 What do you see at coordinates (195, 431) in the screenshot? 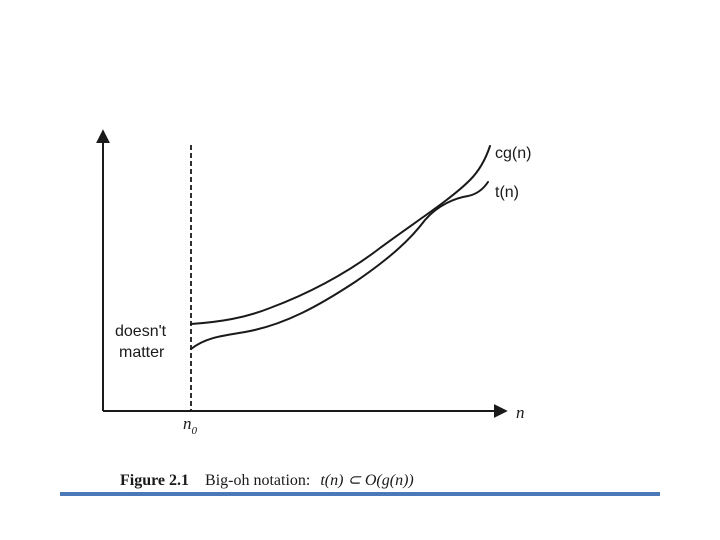
I see `threshold-label-subscript: 0` at bounding box center [195, 431].